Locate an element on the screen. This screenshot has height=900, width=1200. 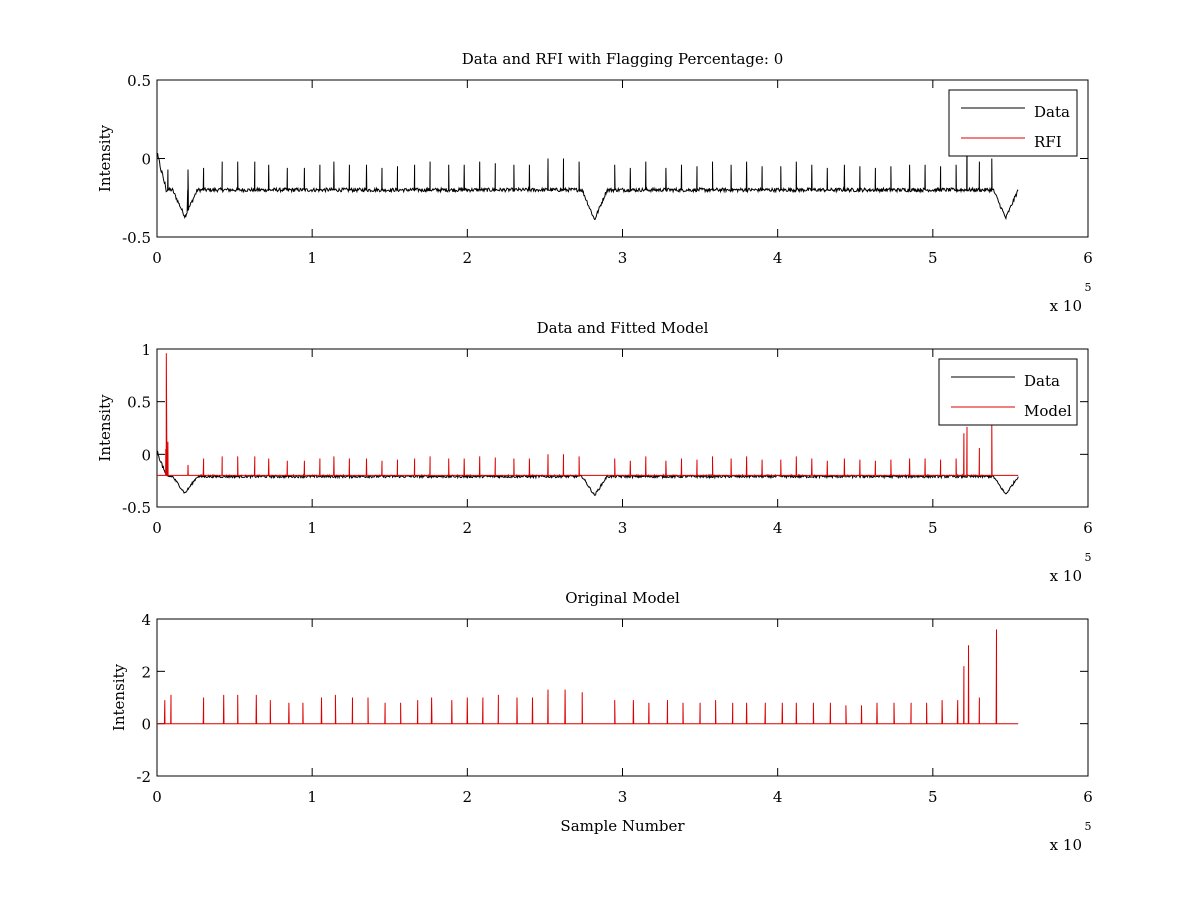
chart-title: Original Model is located at coordinates (622, 598).